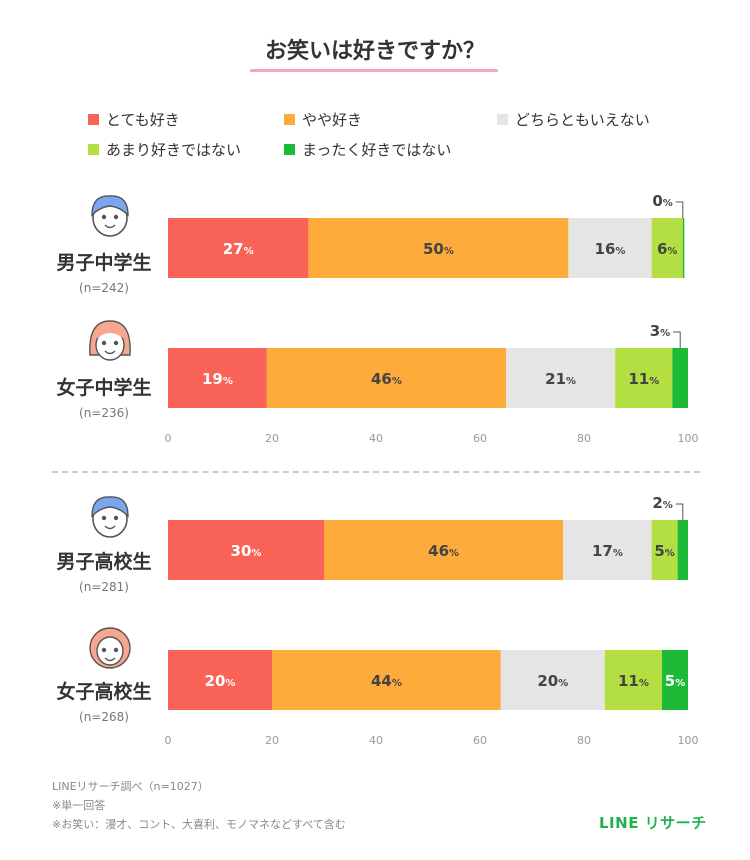  What do you see at coordinates (130, 786) in the screenshot?
I see `source-note: LINEリサーチ調べ（n=1027）` at bounding box center [130, 786].